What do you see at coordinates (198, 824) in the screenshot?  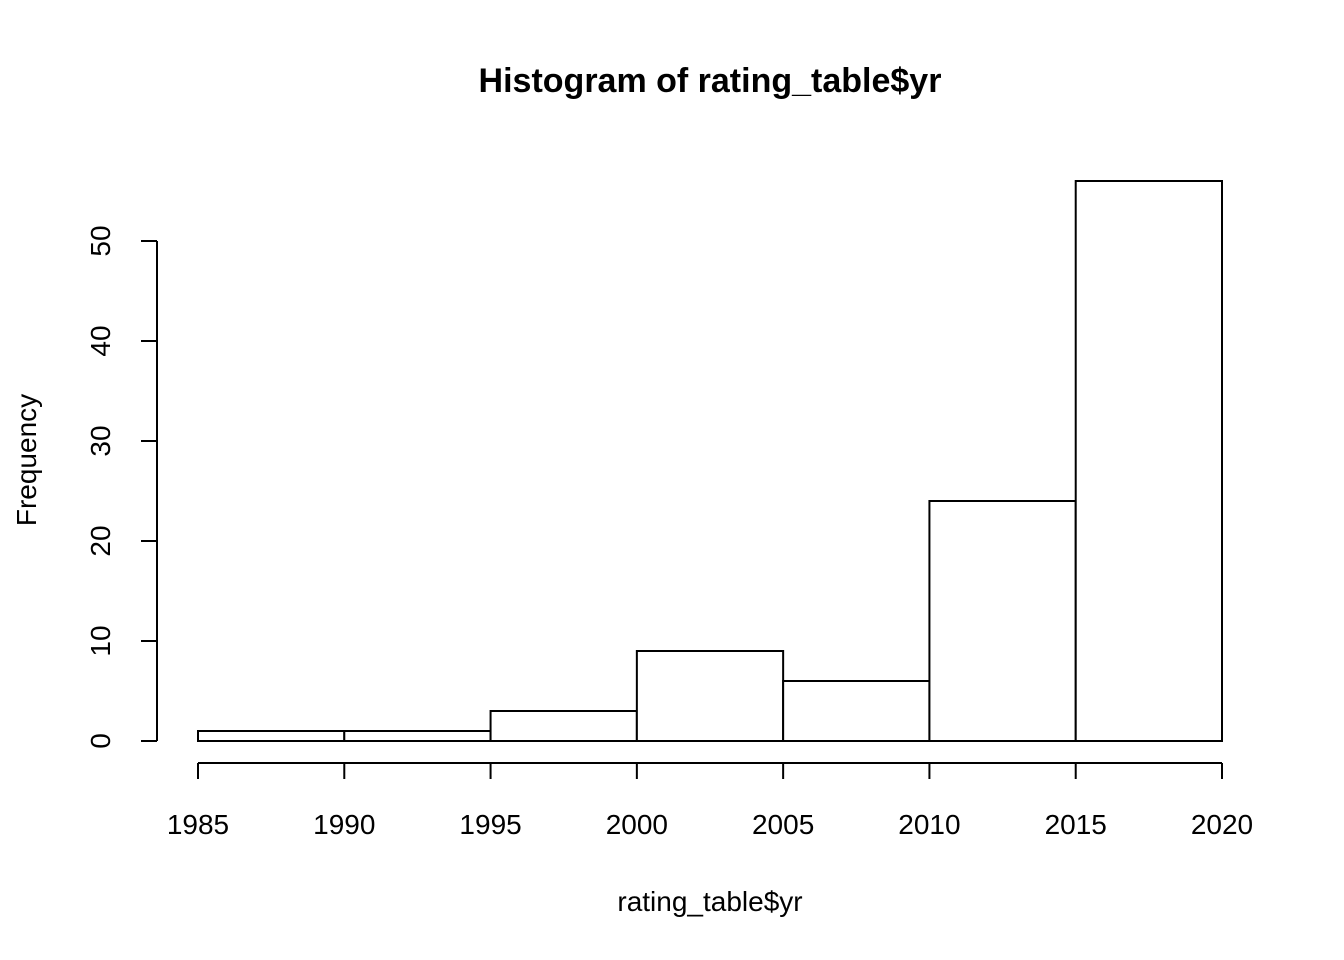 I see `x-tick-label: 1985` at bounding box center [198, 824].